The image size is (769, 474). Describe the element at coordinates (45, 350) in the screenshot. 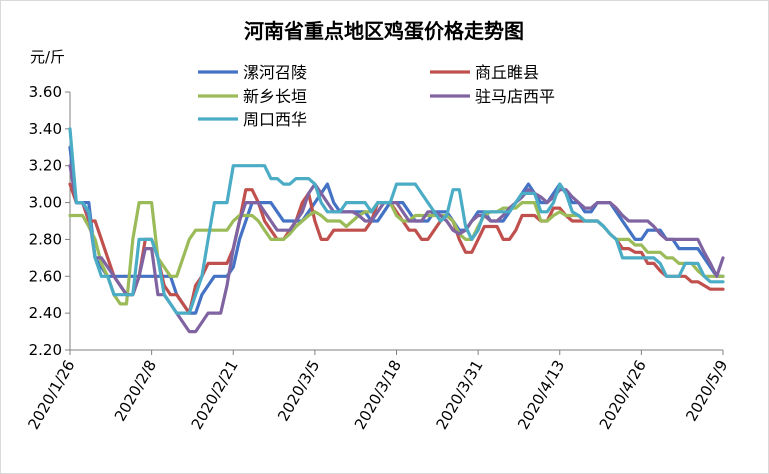

I see `y-tick-label: 2.20` at that location.